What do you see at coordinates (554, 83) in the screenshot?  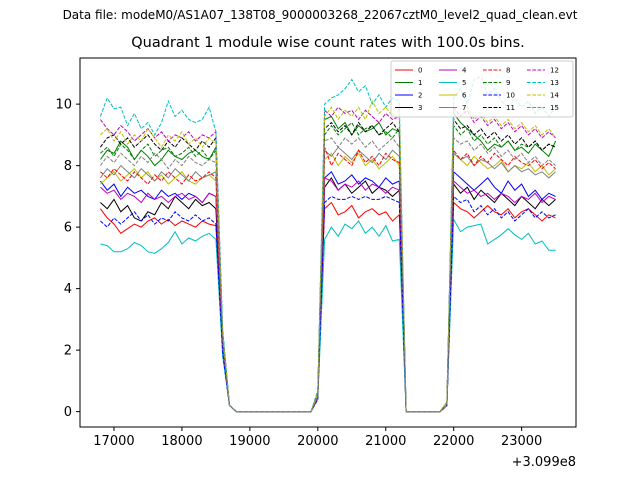 I see `legend-label-13: 13` at bounding box center [554, 83].